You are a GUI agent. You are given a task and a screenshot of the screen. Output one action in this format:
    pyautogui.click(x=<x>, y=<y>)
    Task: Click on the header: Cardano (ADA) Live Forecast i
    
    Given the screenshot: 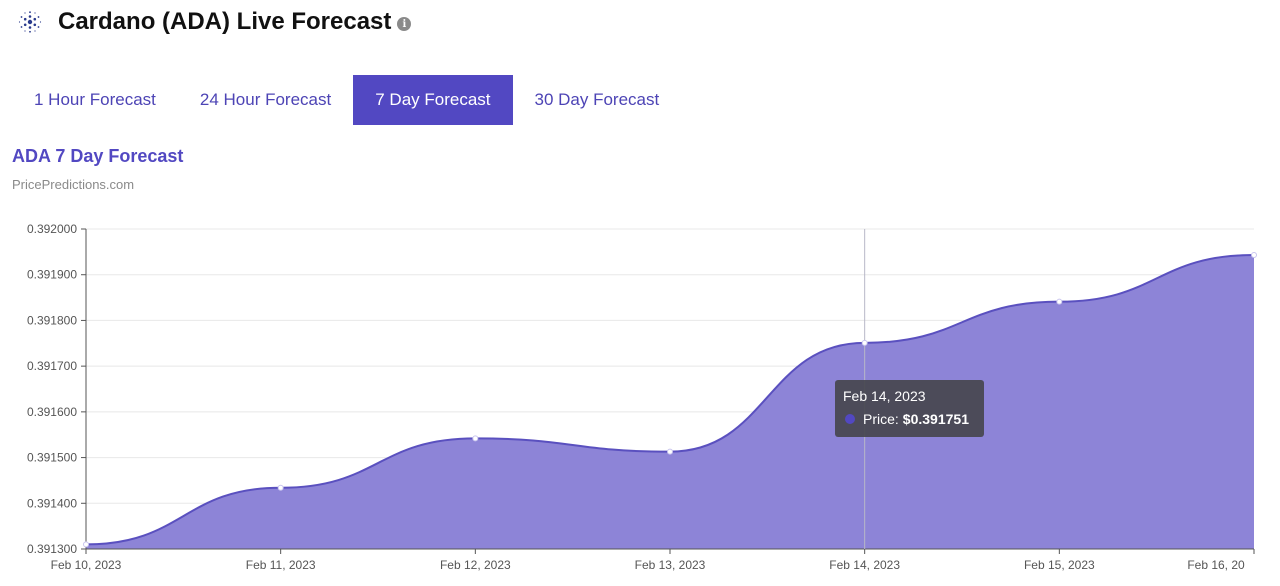 What is the action you would take?
    pyautogui.click(x=215, y=22)
    